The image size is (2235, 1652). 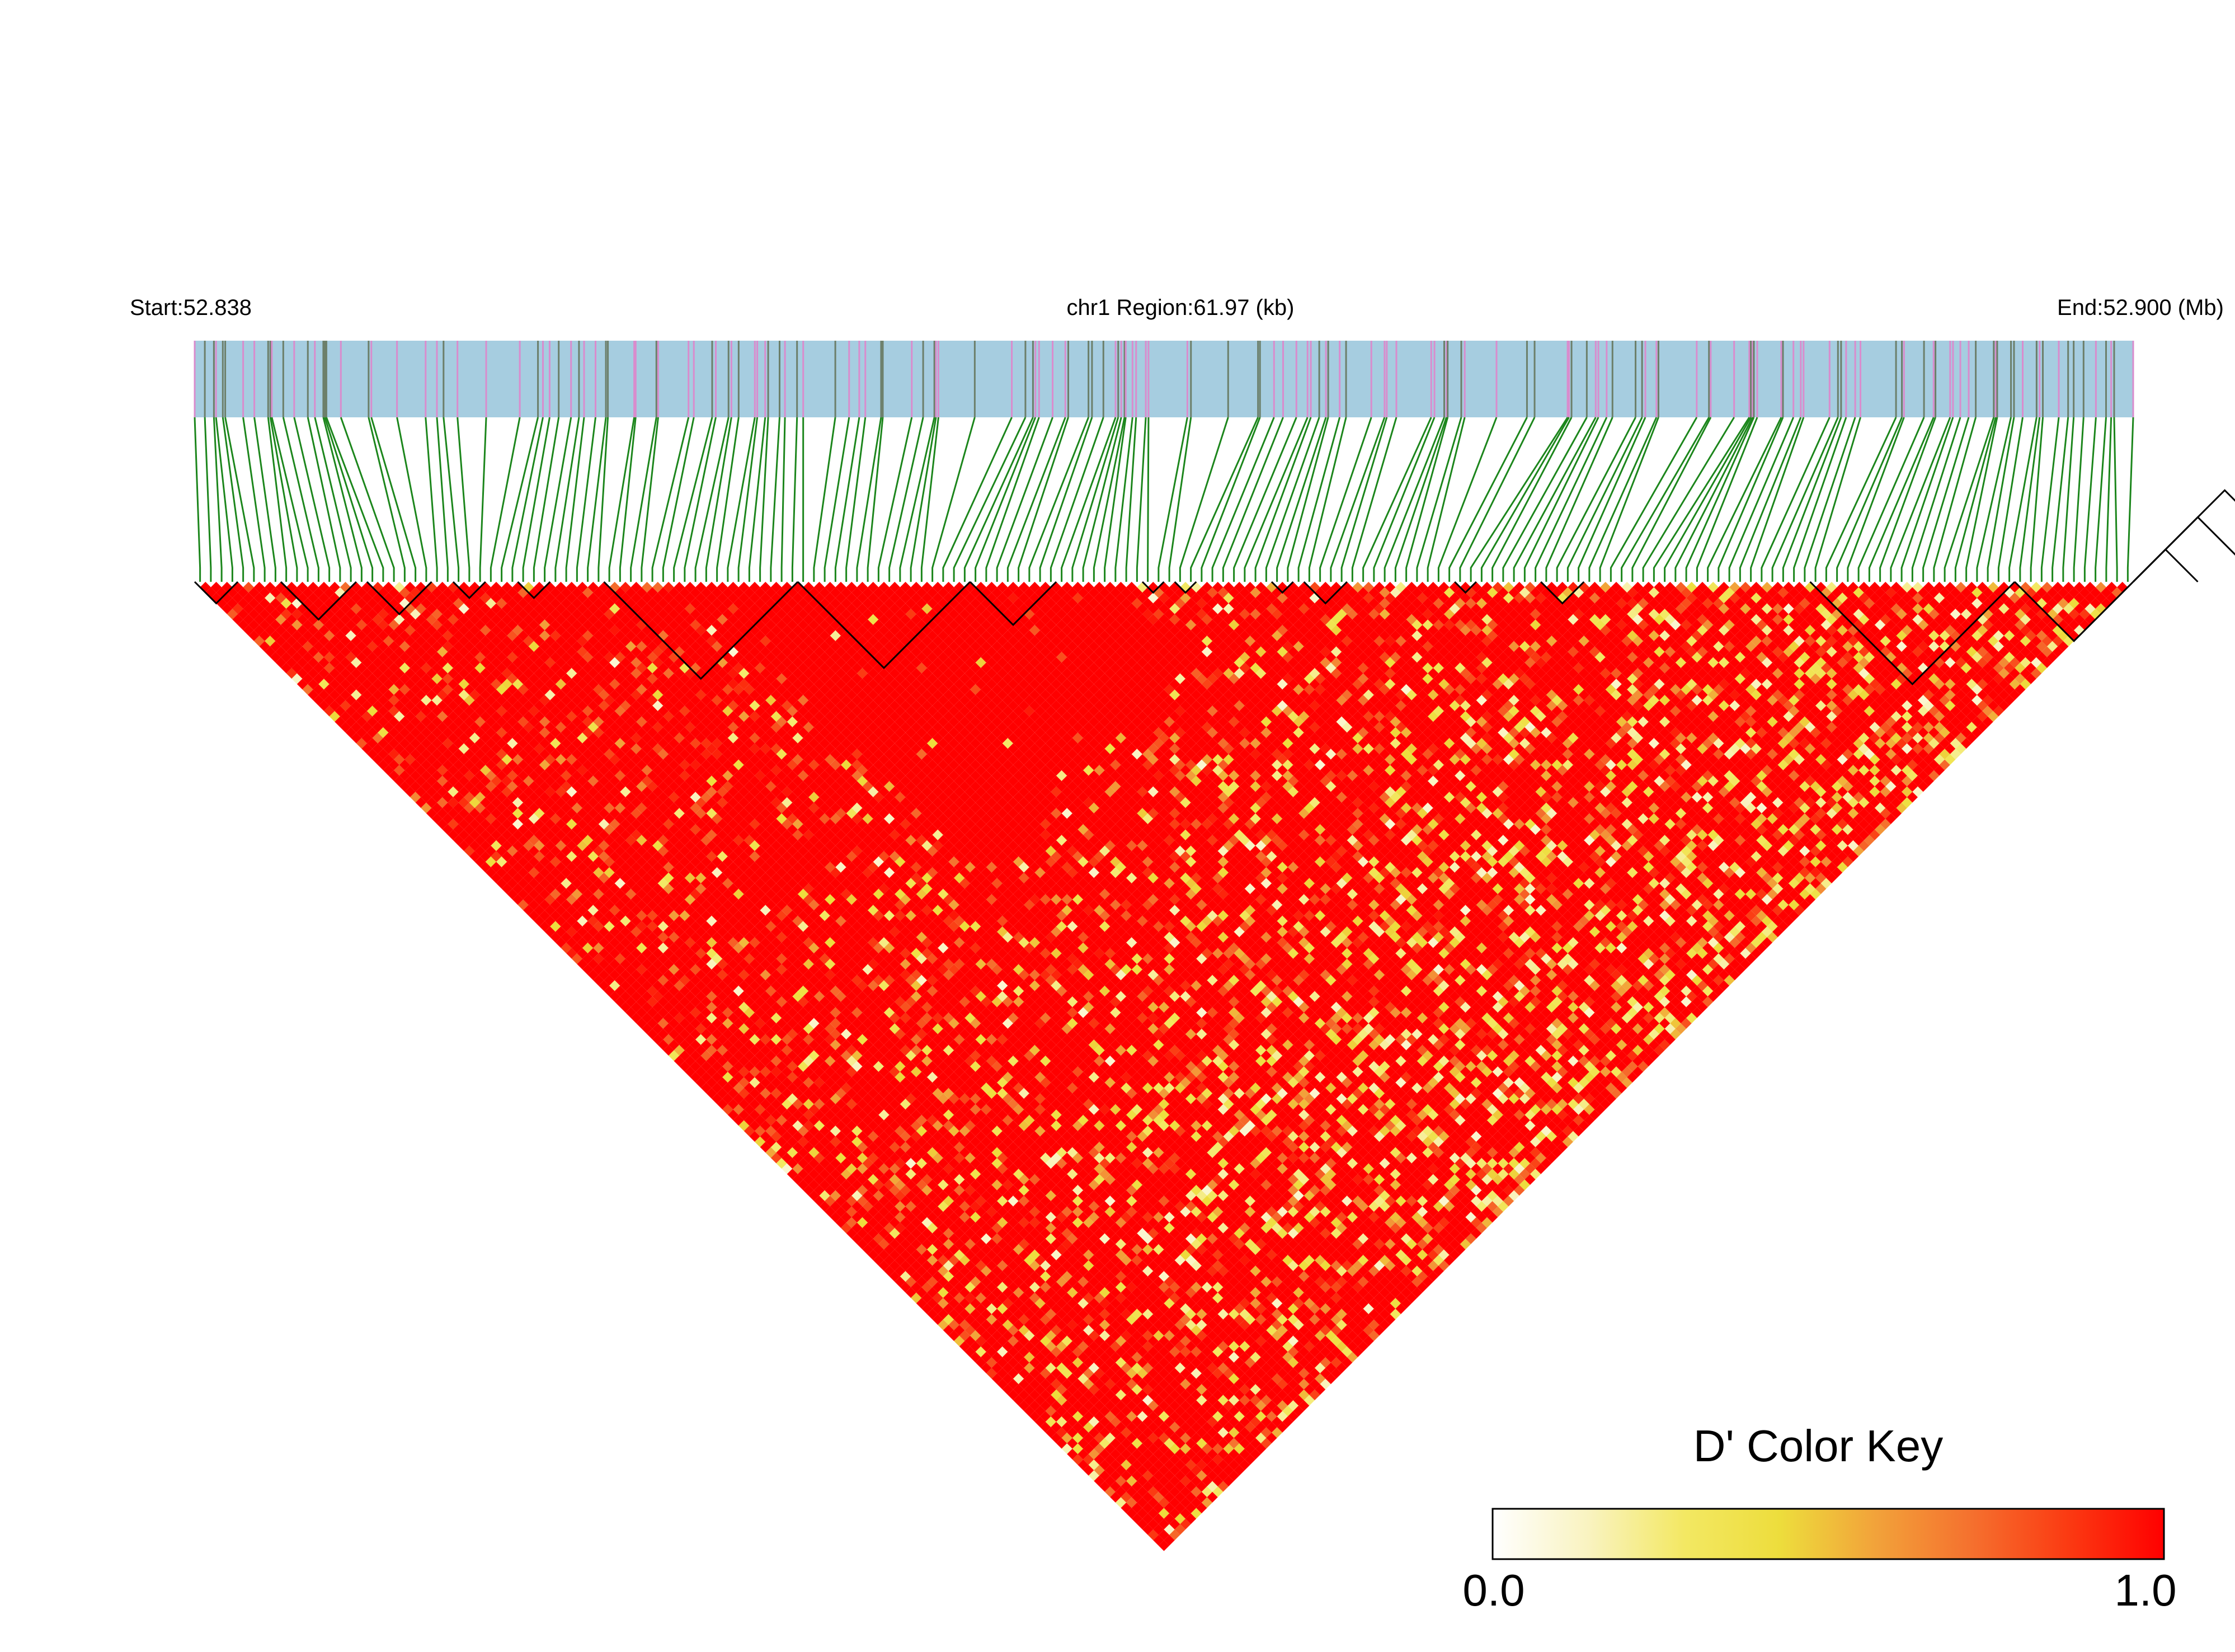 I want to click on track-background, so click(x=1164, y=379).